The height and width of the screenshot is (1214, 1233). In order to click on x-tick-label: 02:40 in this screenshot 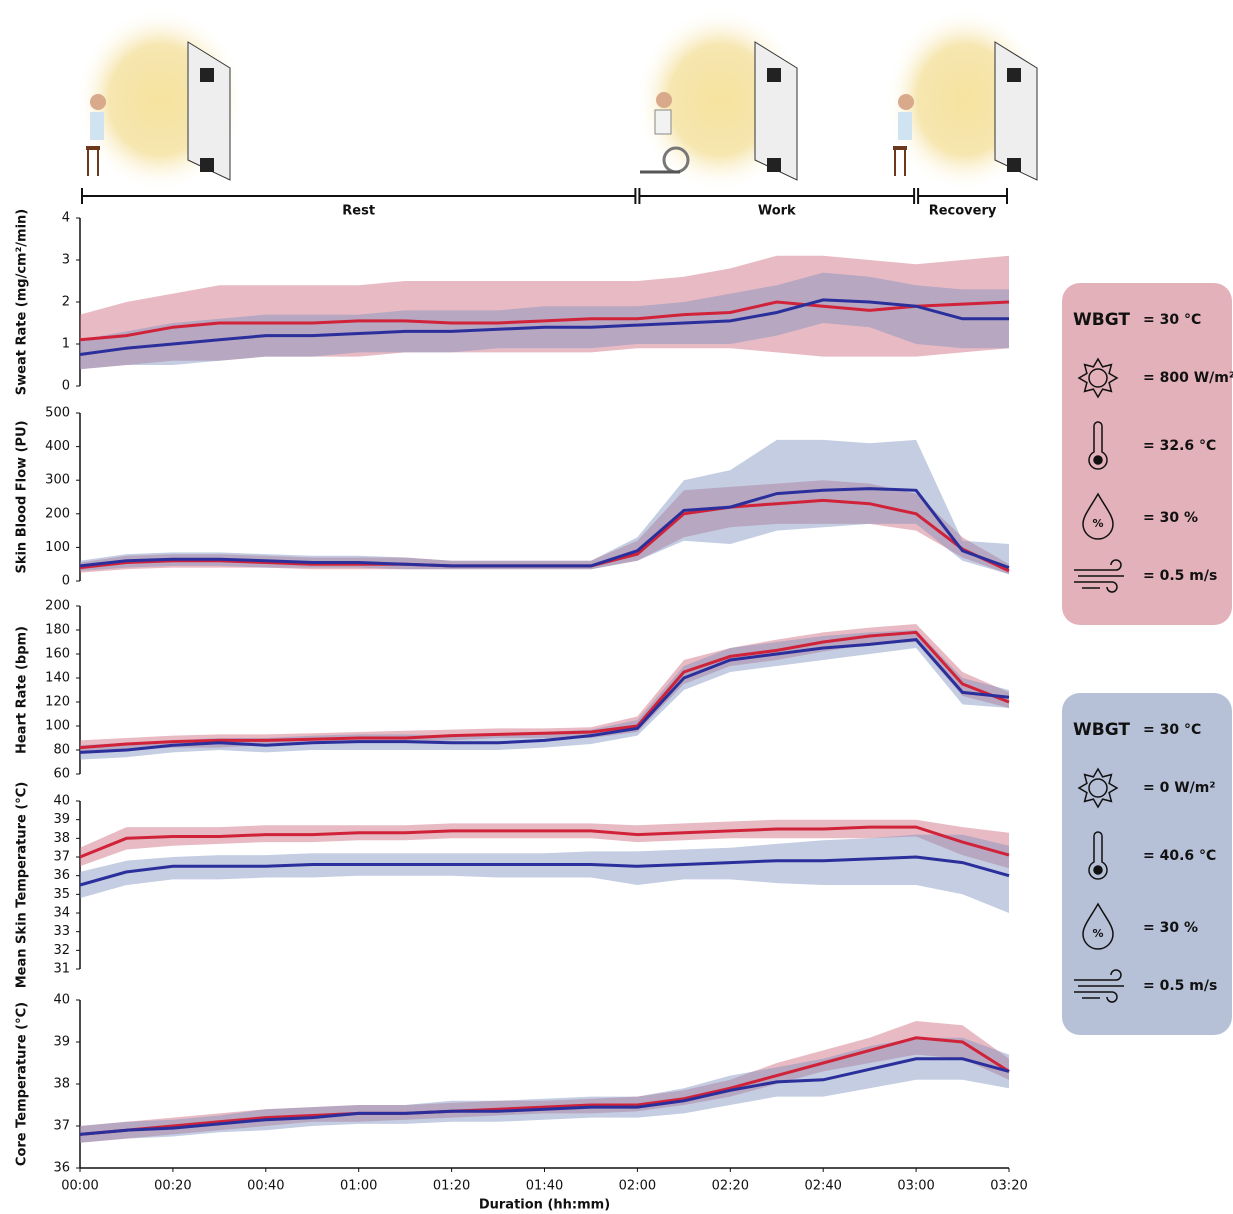, I will do `click(822, 1186)`.